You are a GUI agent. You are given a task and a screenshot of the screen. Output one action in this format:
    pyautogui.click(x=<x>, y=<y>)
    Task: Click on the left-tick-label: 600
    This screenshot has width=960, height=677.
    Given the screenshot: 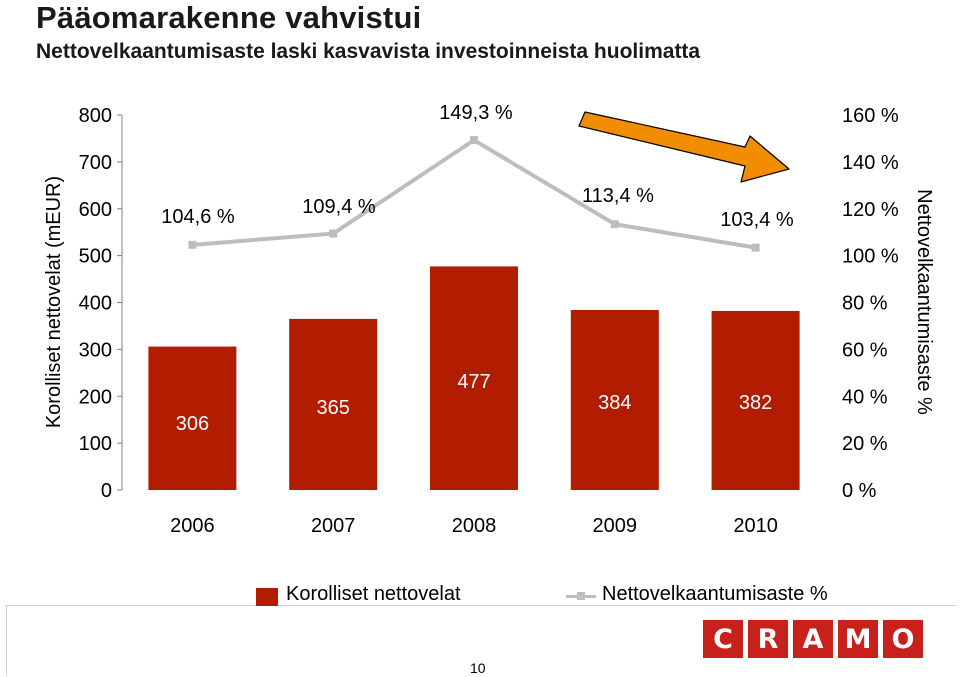 What is the action you would take?
    pyautogui.click(x=95, y=210)
    